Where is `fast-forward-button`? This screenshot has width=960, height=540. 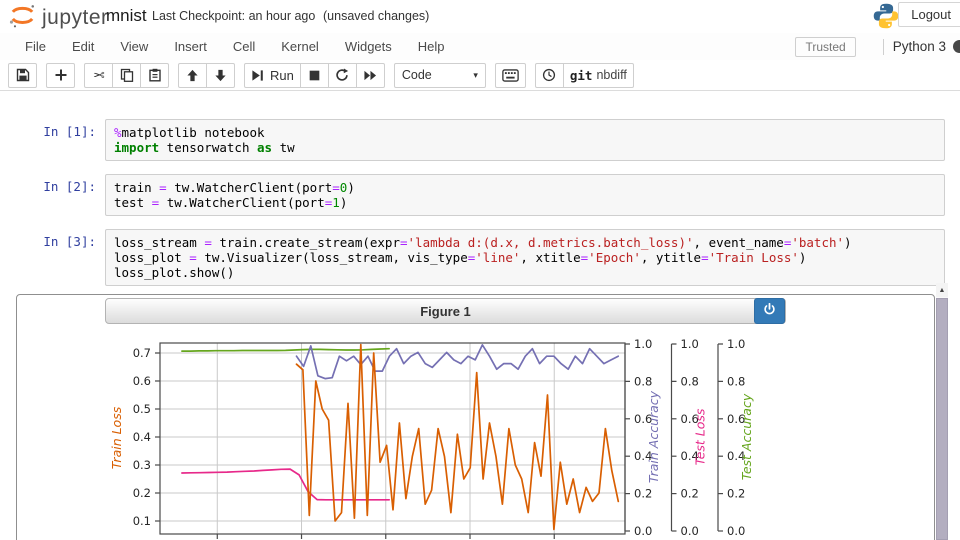 fast-forward-button is located at coordinates (370, 75).